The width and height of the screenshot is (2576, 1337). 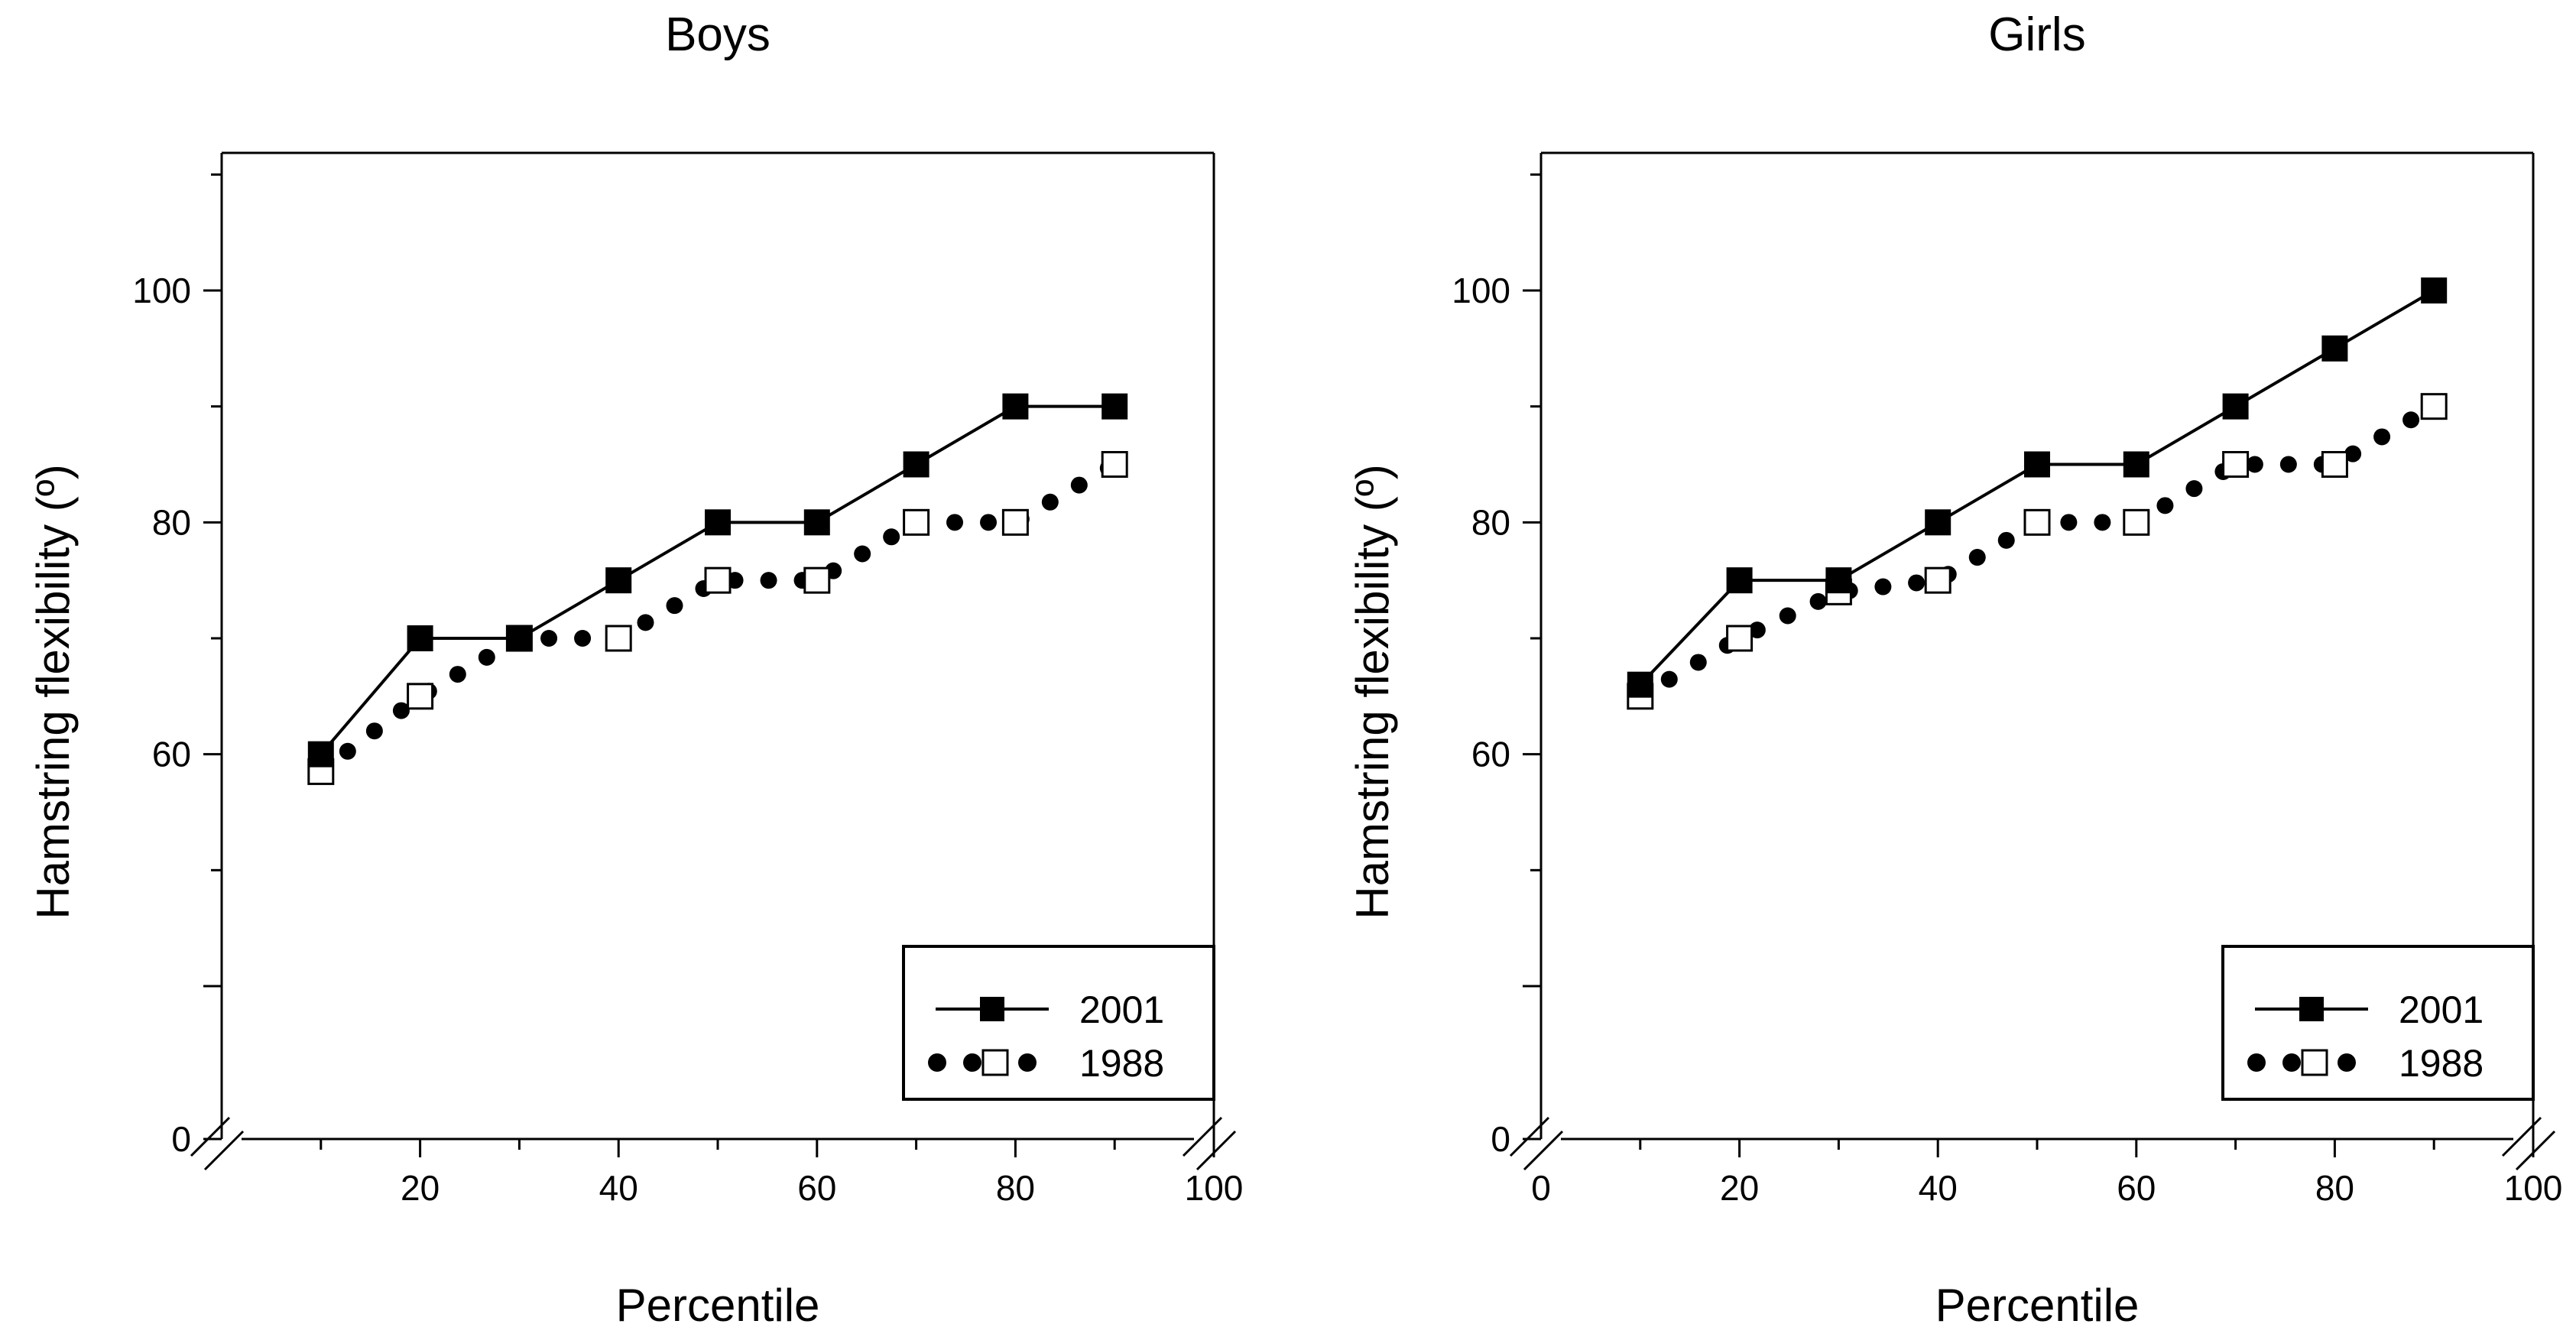 What do you see at coordinates (420, 1188) in the screenshot?
I see `boys-x-tick-label-20: 20` at bounding box center [420, 1188].